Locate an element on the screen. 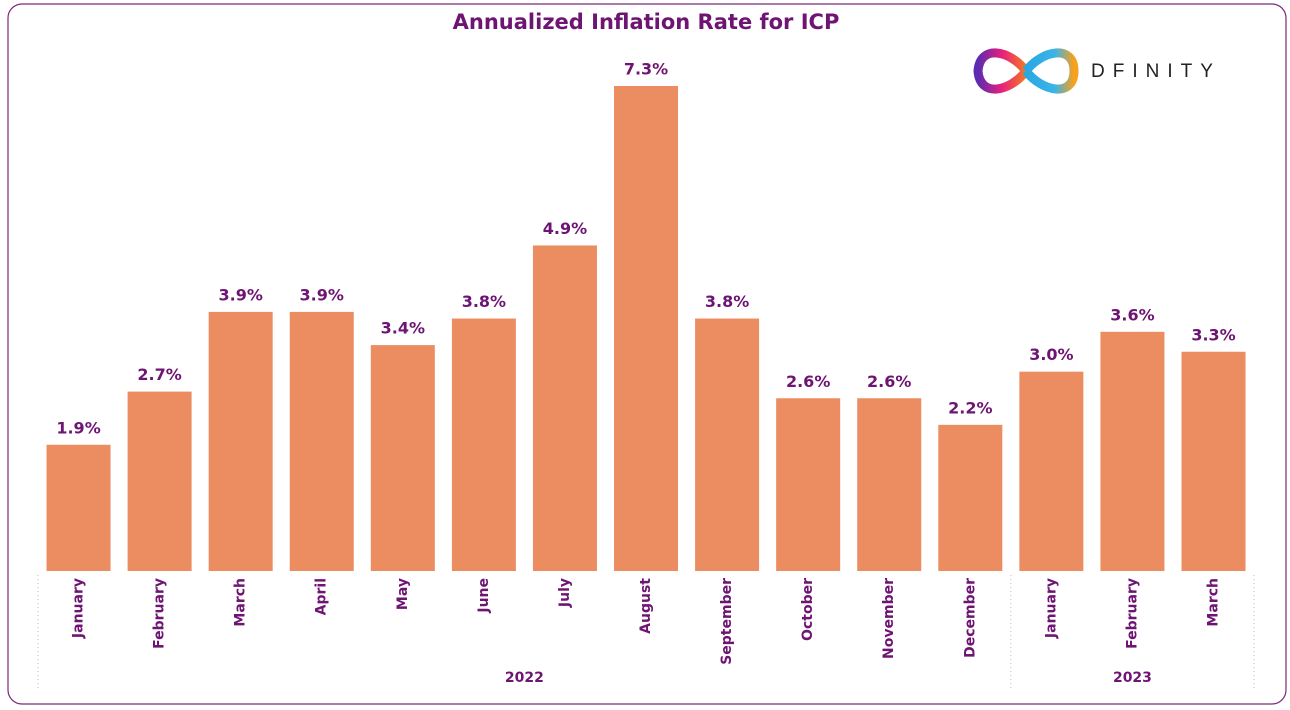  x-tick-label: October is located at coordinates (808, 609).